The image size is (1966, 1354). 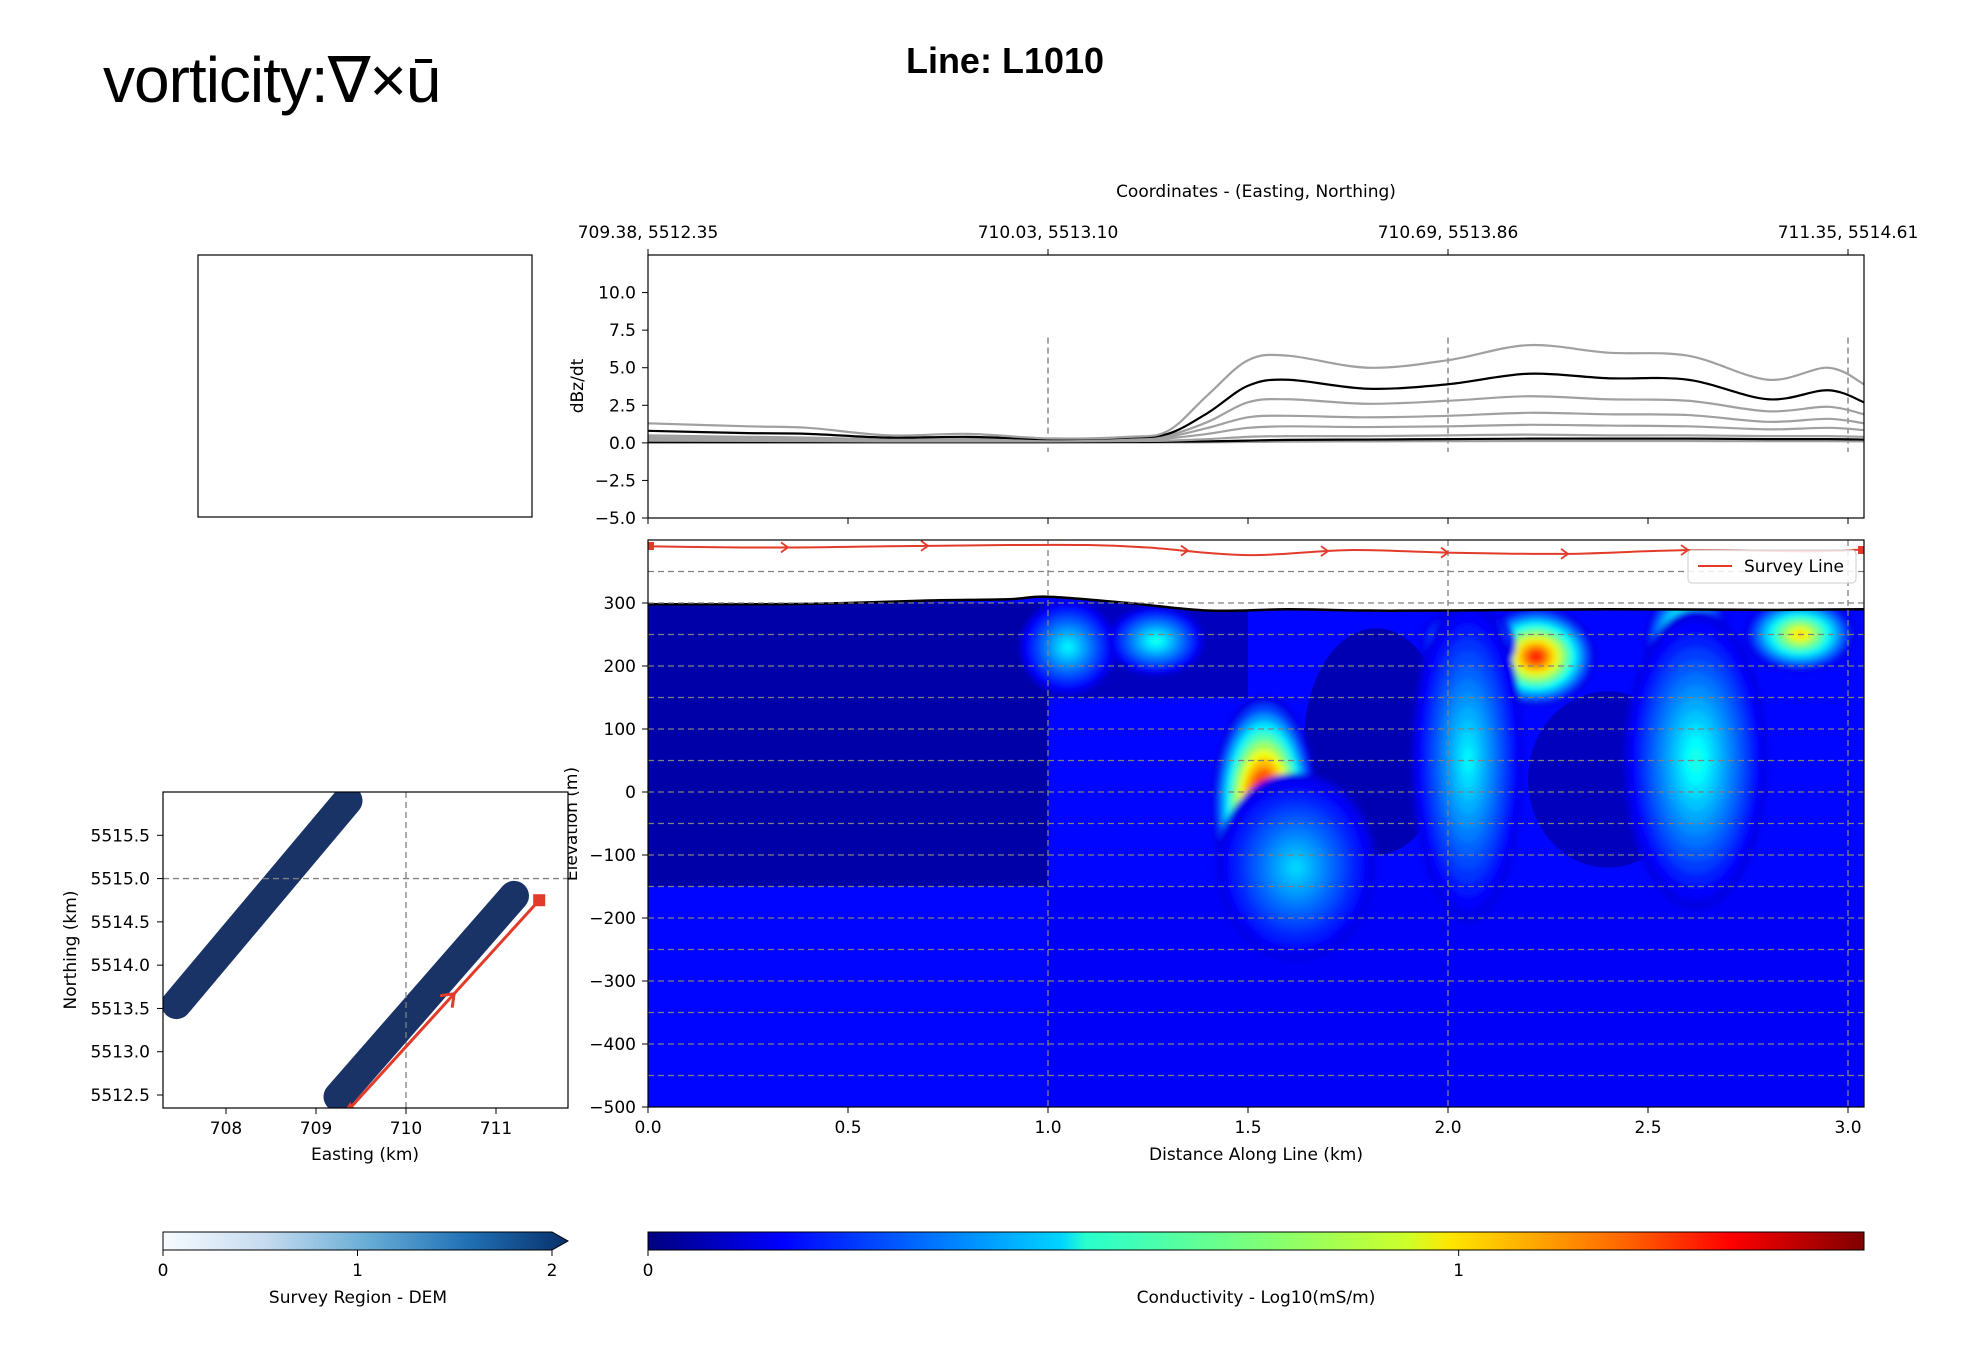 I want to click on top-tick-label: 709.38, 5512.35, so click(x=648, y=233).